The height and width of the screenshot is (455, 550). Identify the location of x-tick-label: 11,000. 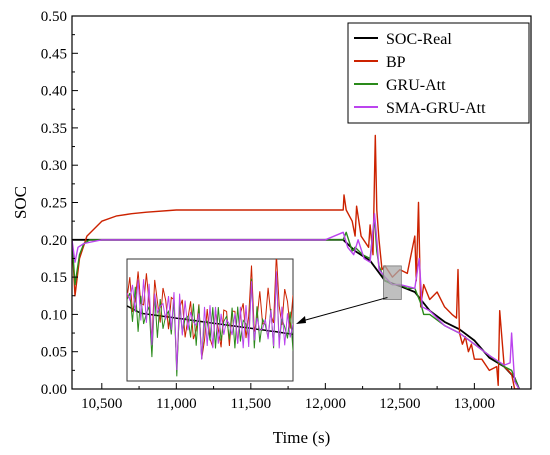
(176, 404).